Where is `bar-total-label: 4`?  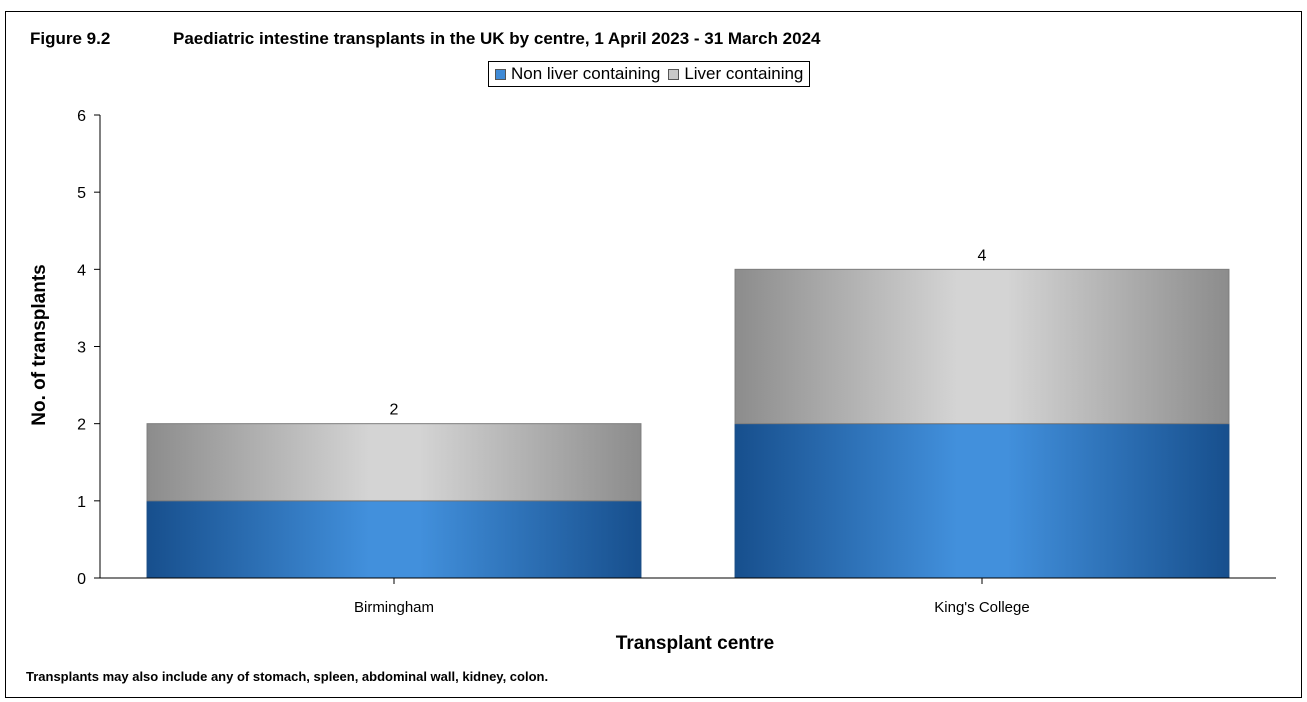
bar-total-label: 4 is located at coordinates (982, 255).